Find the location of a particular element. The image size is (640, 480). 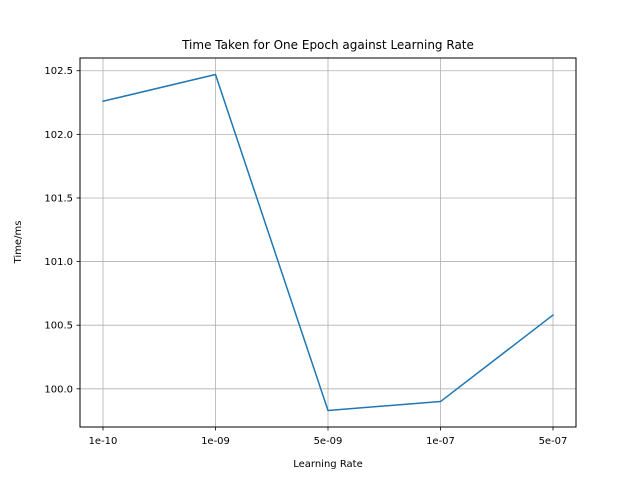

x-axis-label: Learning Rate is located at coordinates (328, 464).